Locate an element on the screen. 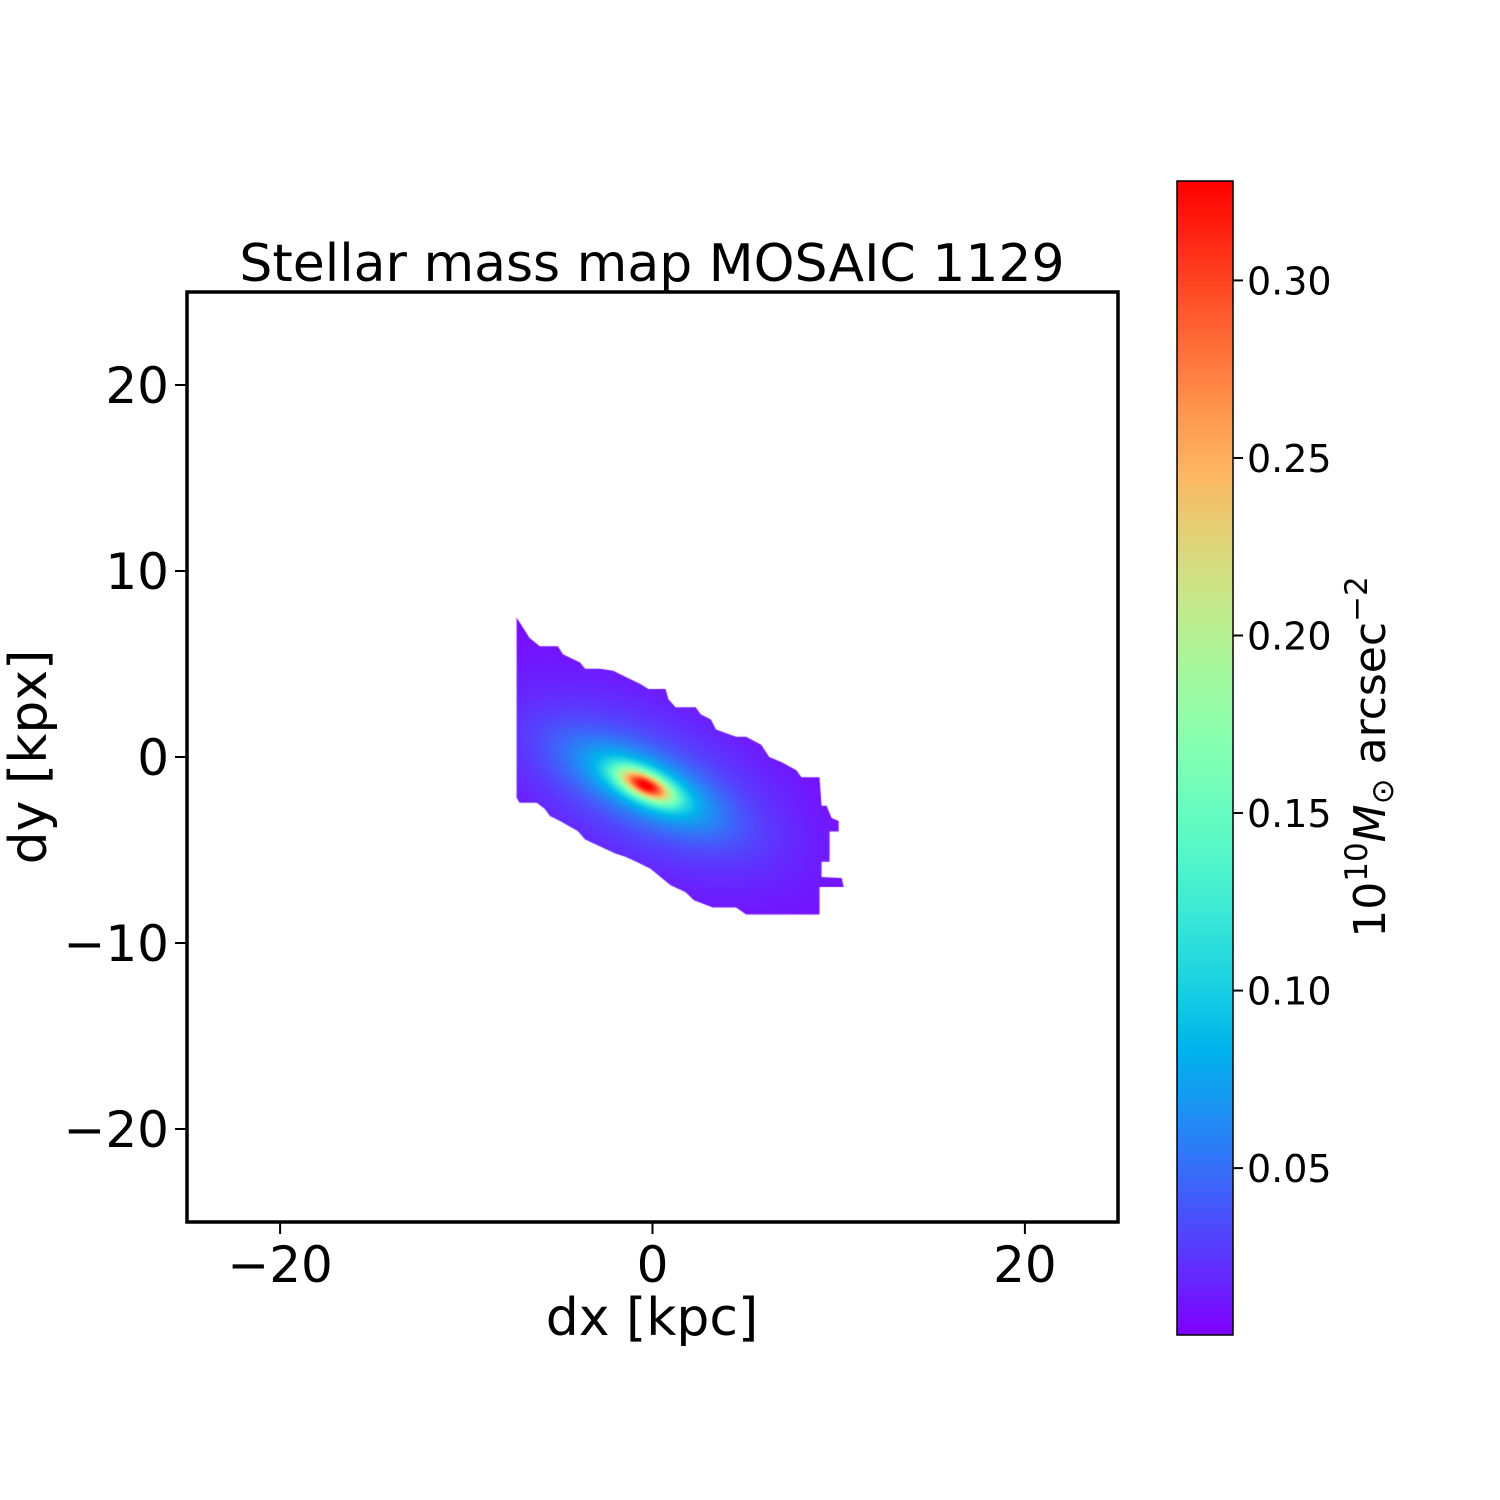  x-tick-label: 20 is located at coordinates (1025, 1265).